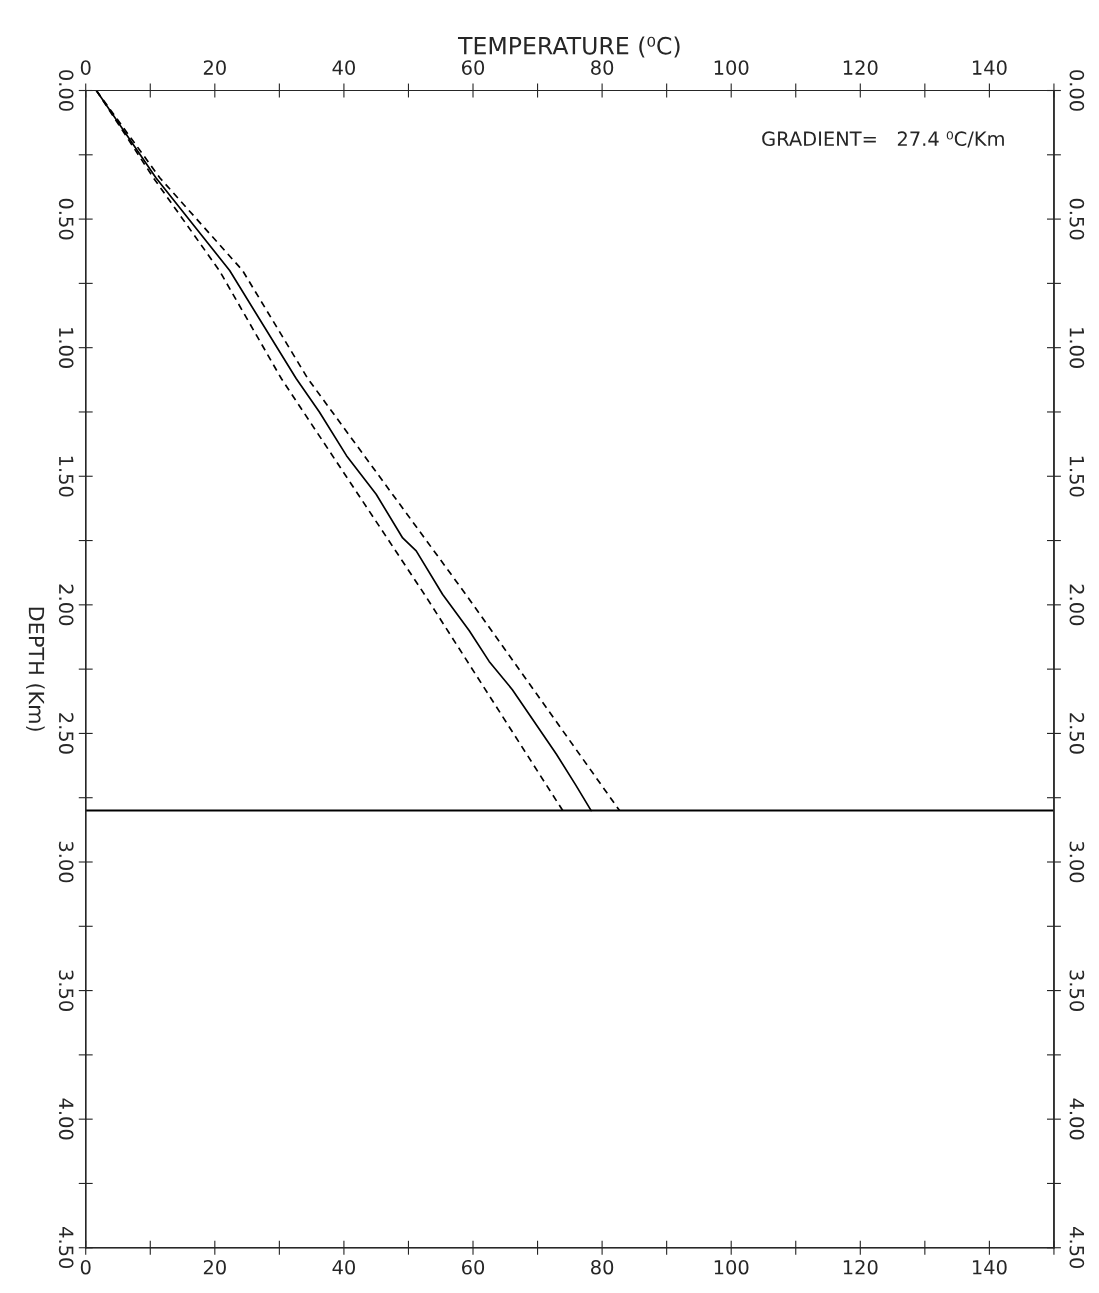 This screenshot has width=1099, height=1293. Describe the element at coordinates (731, 67) in the screenshot. I see `x2-tick-label: 100` at that location.